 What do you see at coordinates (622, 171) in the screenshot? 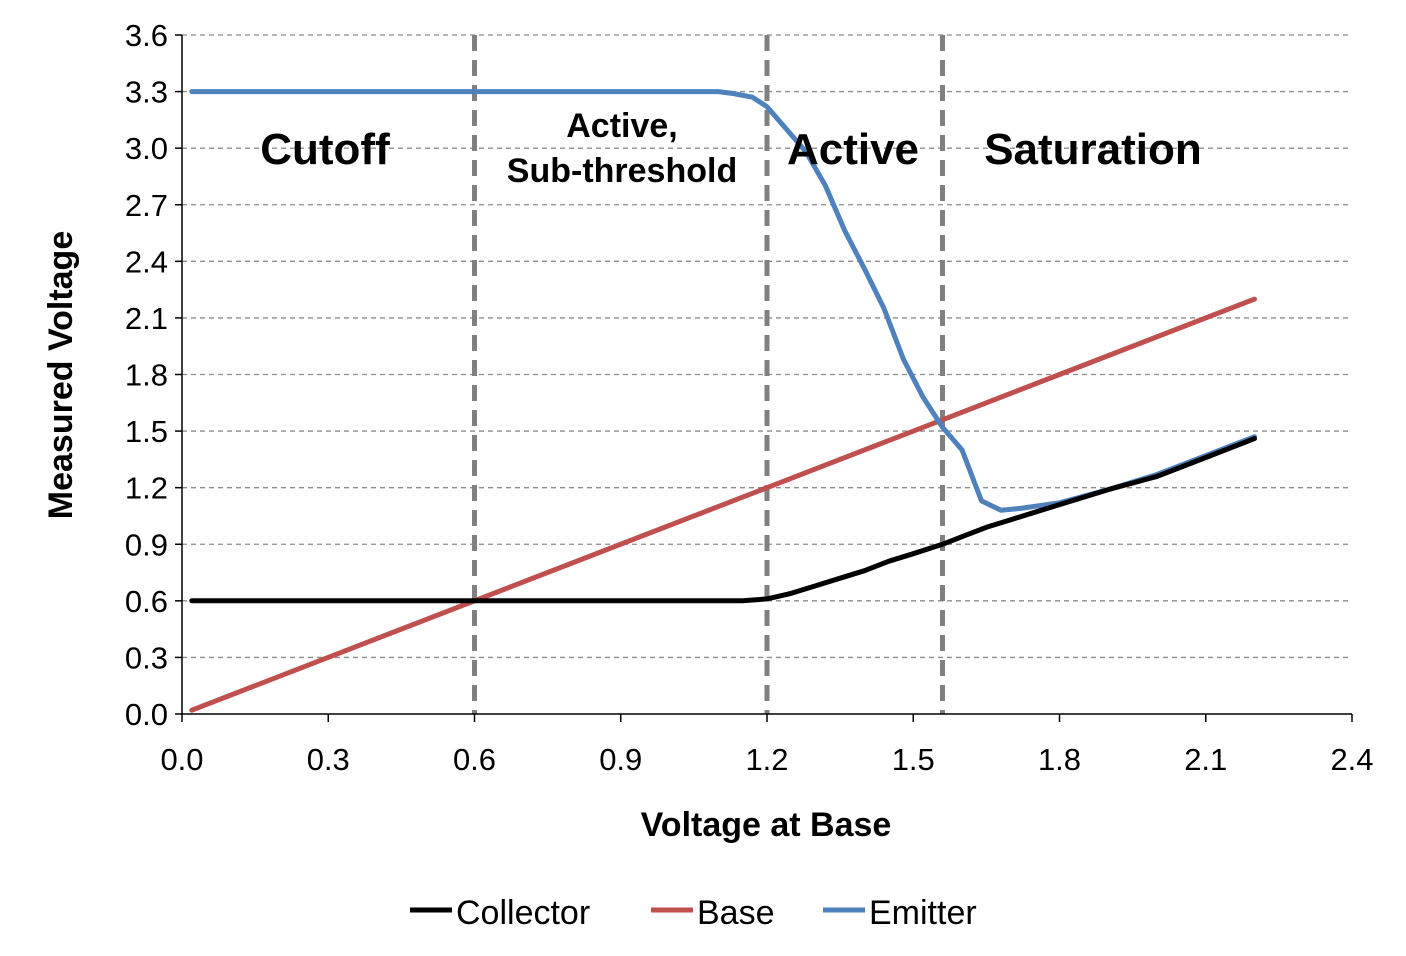
I see `region-label-active-sub-line2: Sub-threshold` at bounding box center [622, 171].